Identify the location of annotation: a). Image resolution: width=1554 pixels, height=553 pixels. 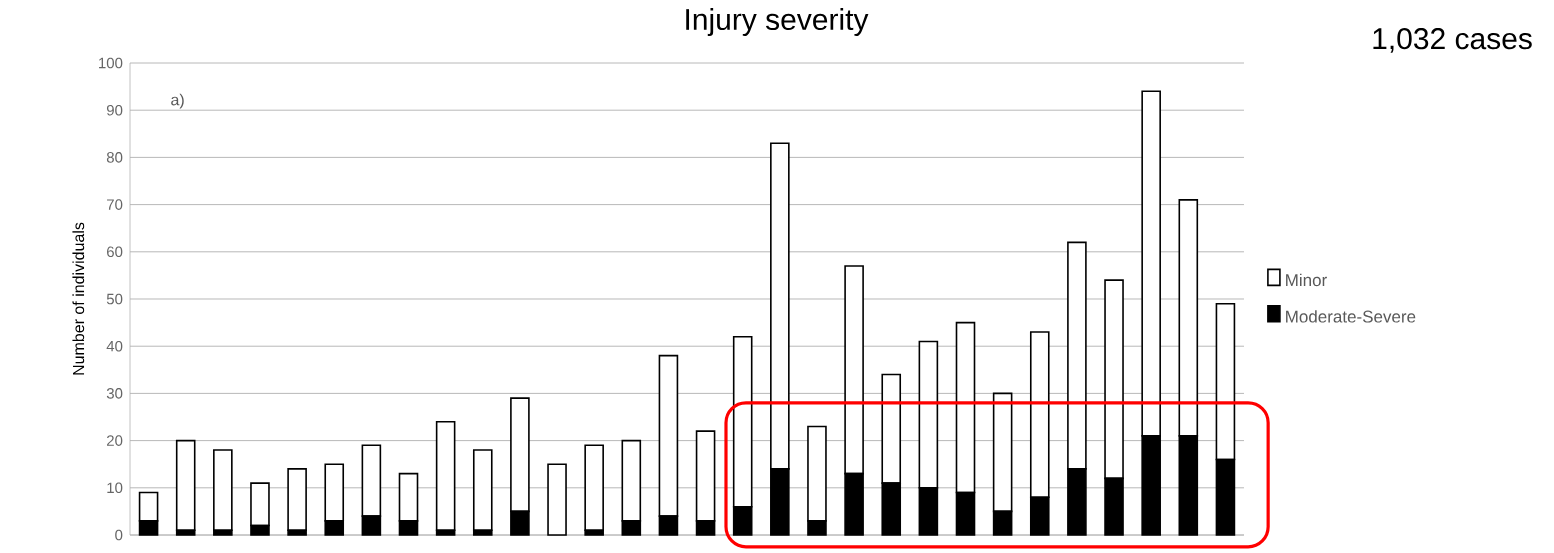
(177, 101).